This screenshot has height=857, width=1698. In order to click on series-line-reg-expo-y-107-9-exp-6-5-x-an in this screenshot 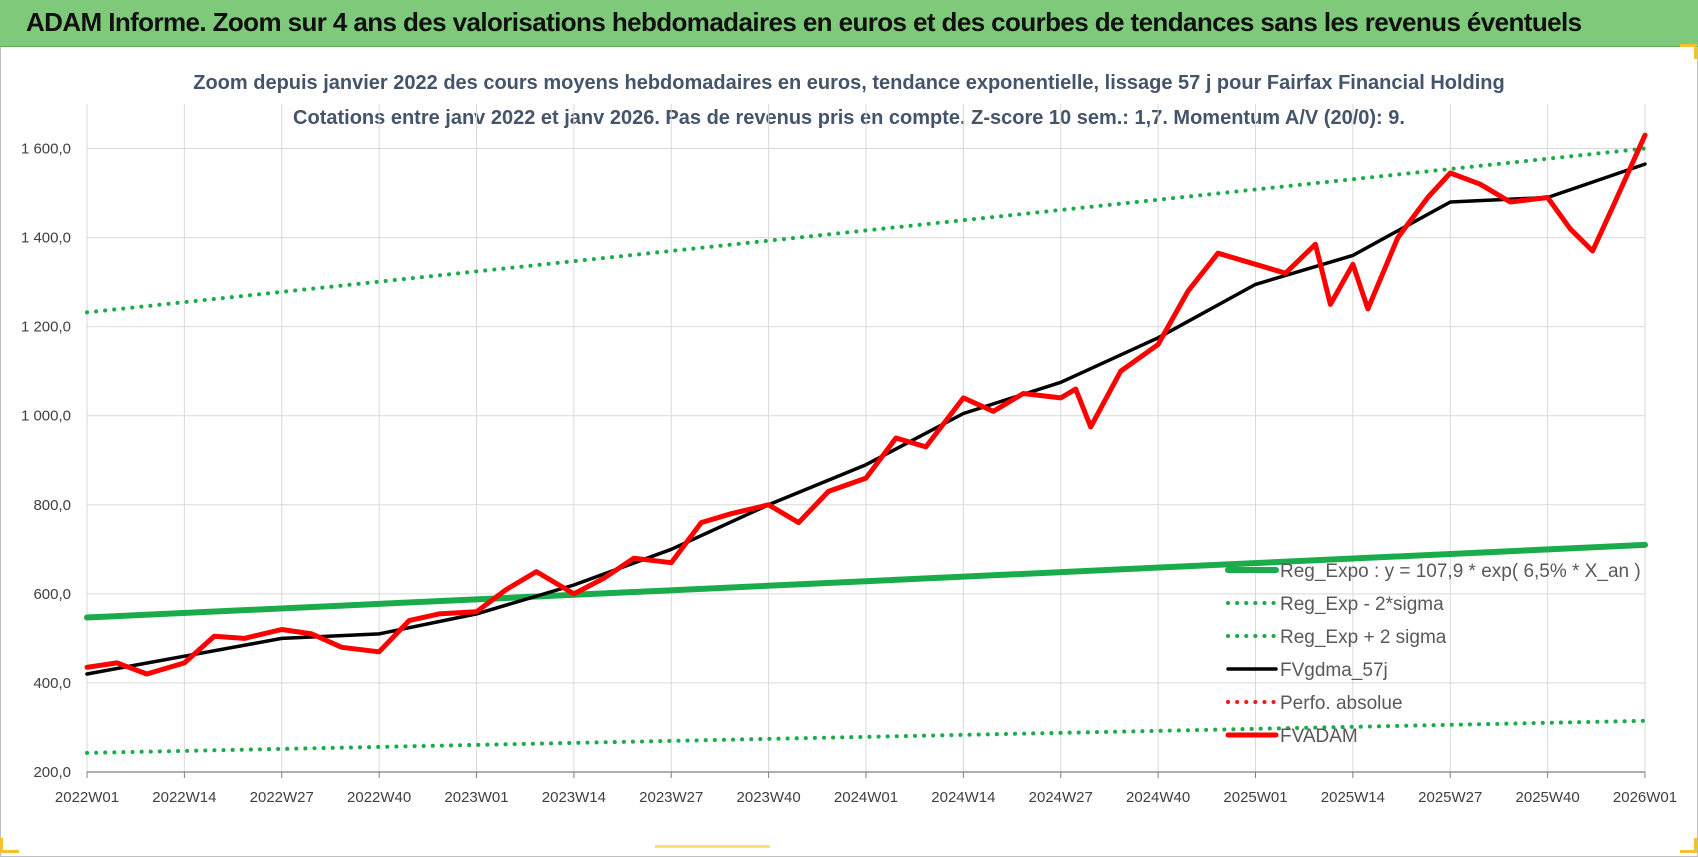, I will do `click(866, 581)`.